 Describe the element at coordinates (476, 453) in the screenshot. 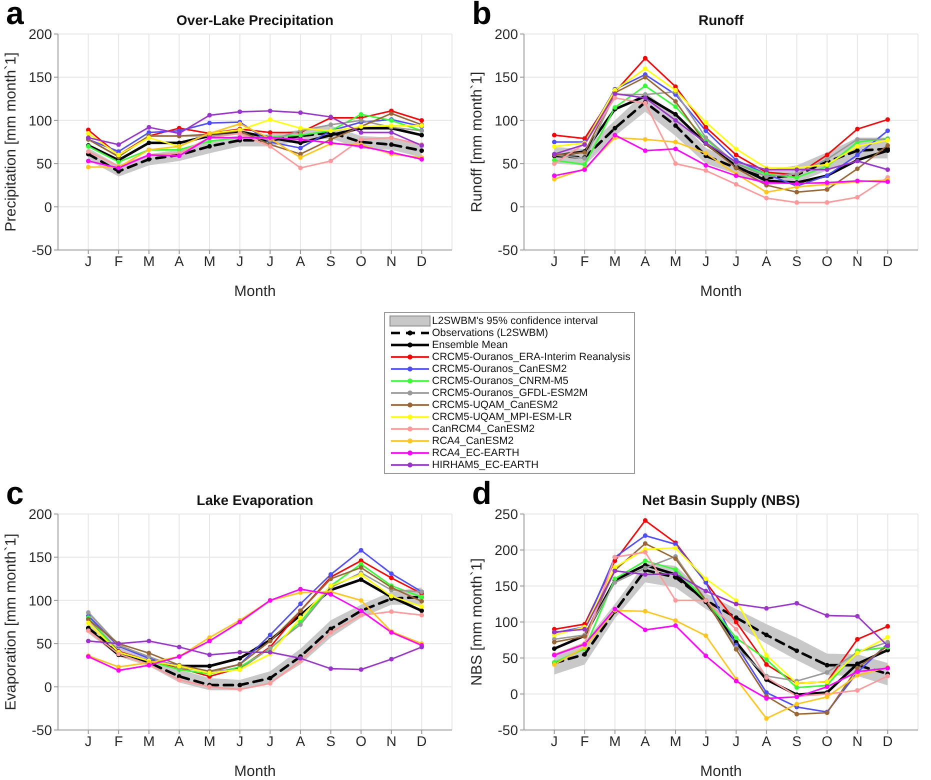

I see `legend-label: RCA4_EC-EARTH` at that location.